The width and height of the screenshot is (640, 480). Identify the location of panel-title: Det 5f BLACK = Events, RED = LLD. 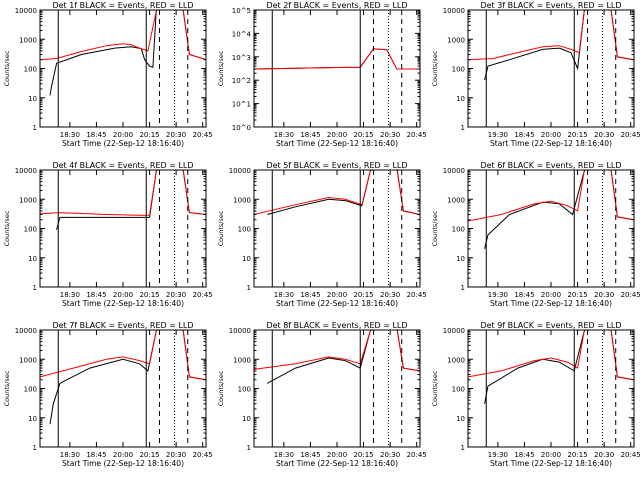
(336, 165).